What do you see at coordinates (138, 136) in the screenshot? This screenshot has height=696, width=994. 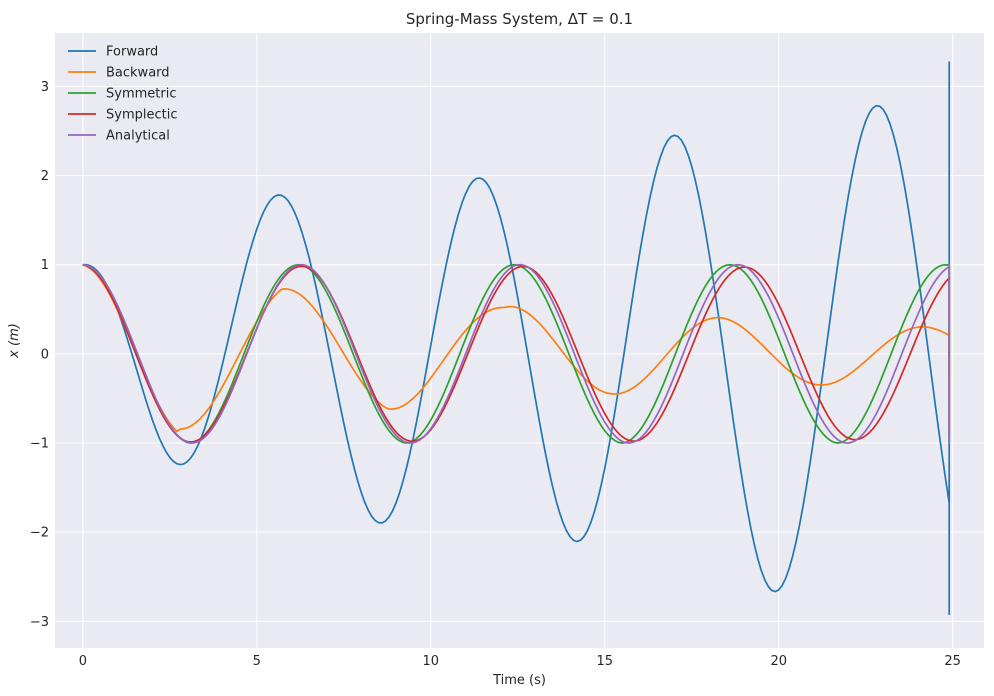 I see `legend-label: Analytical` at bounding box center [138, 136].